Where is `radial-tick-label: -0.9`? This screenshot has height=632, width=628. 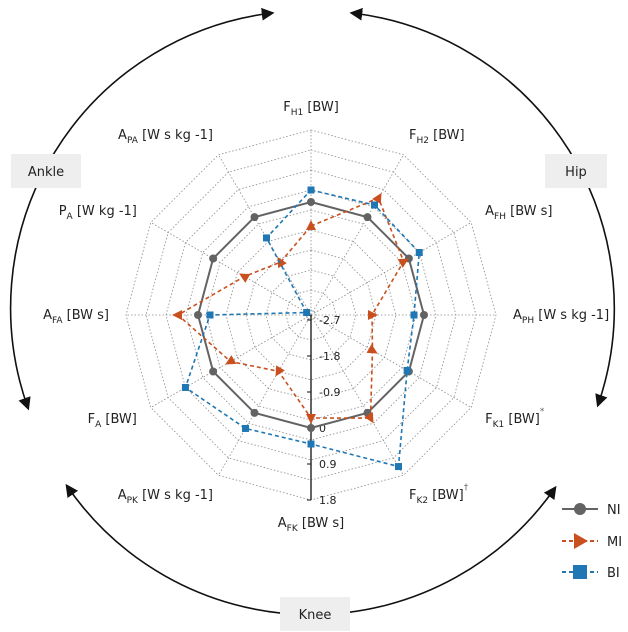
radial-tick-label: -0.9 is located at coordinates (329, 392).